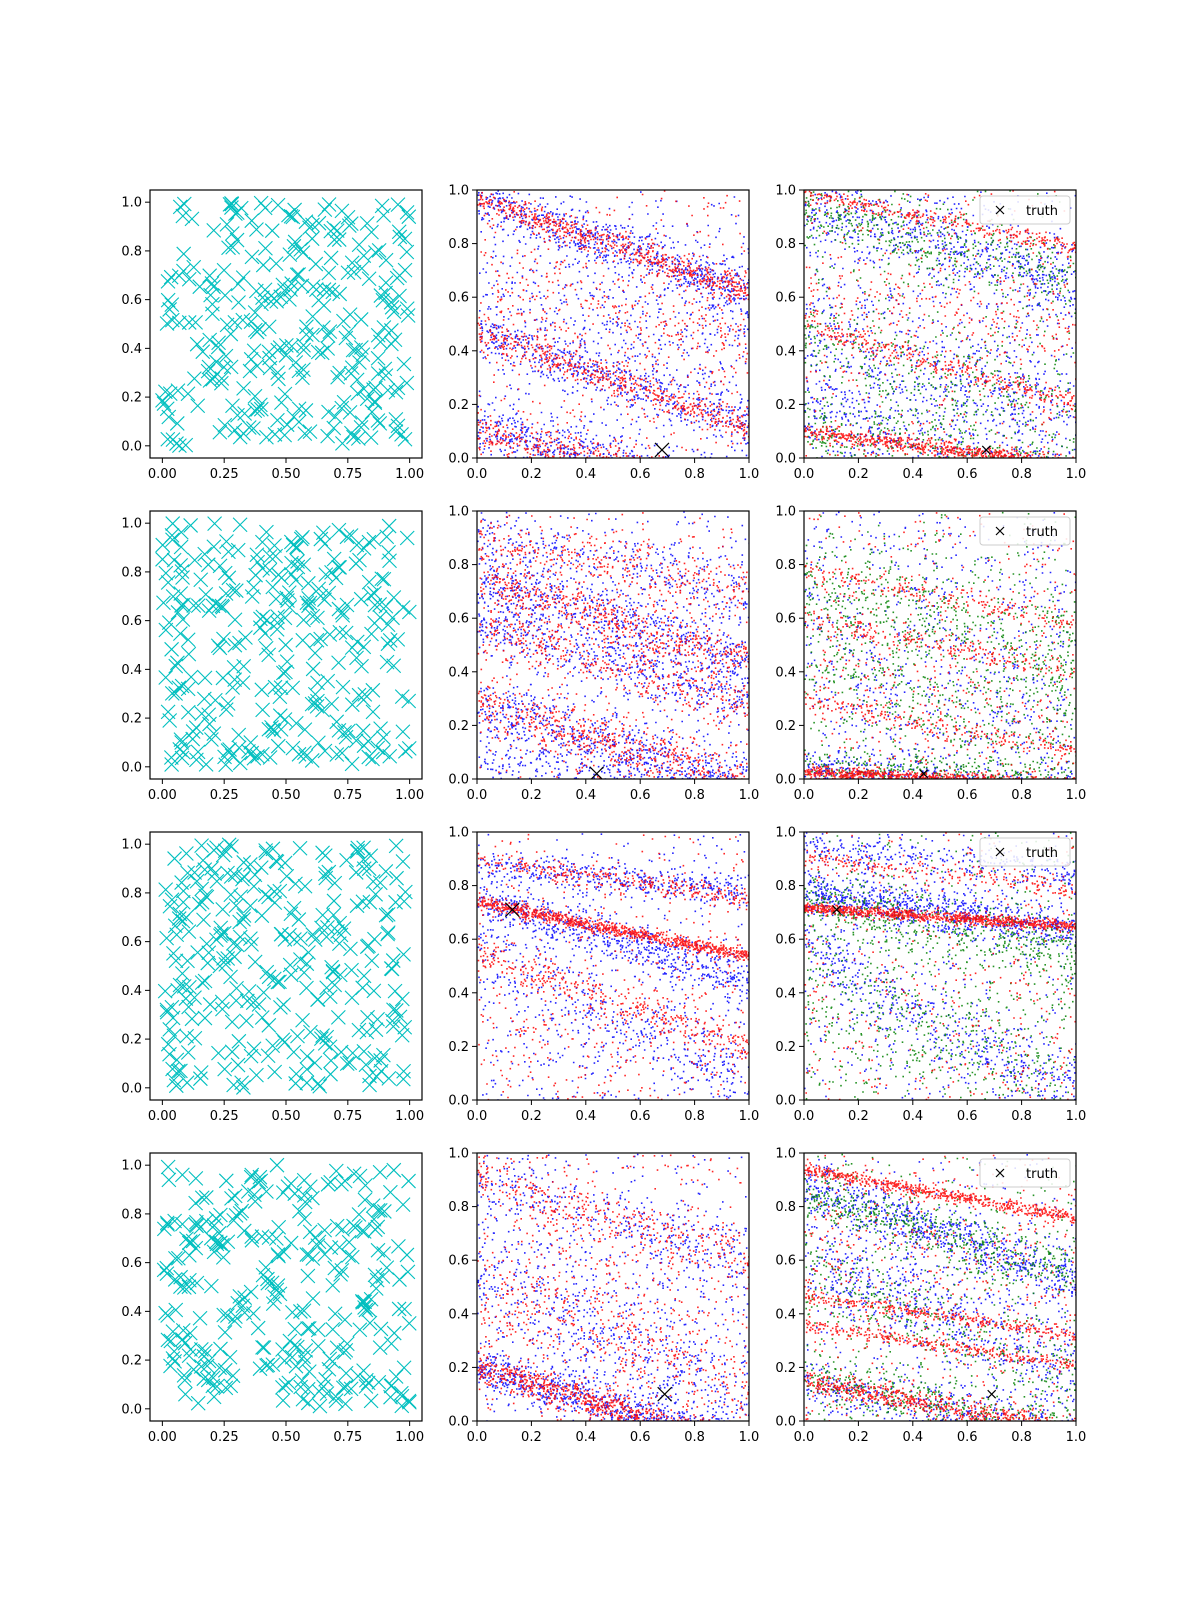 Image resolution: width=1200 pixels, height=1600 pixels. I want to click on y-tick-label: 1.0, so click(785, 512).